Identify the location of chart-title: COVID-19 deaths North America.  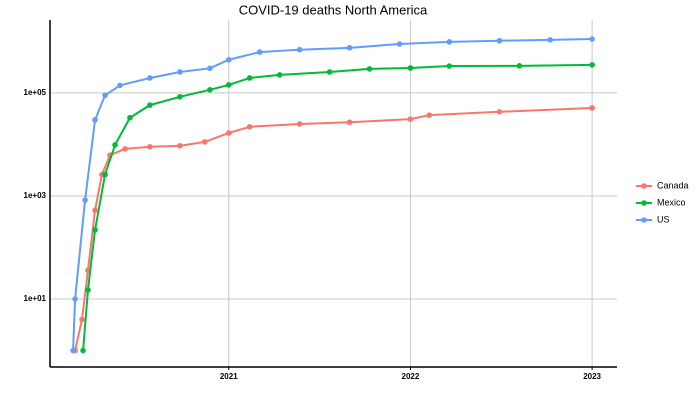
(333, 9).